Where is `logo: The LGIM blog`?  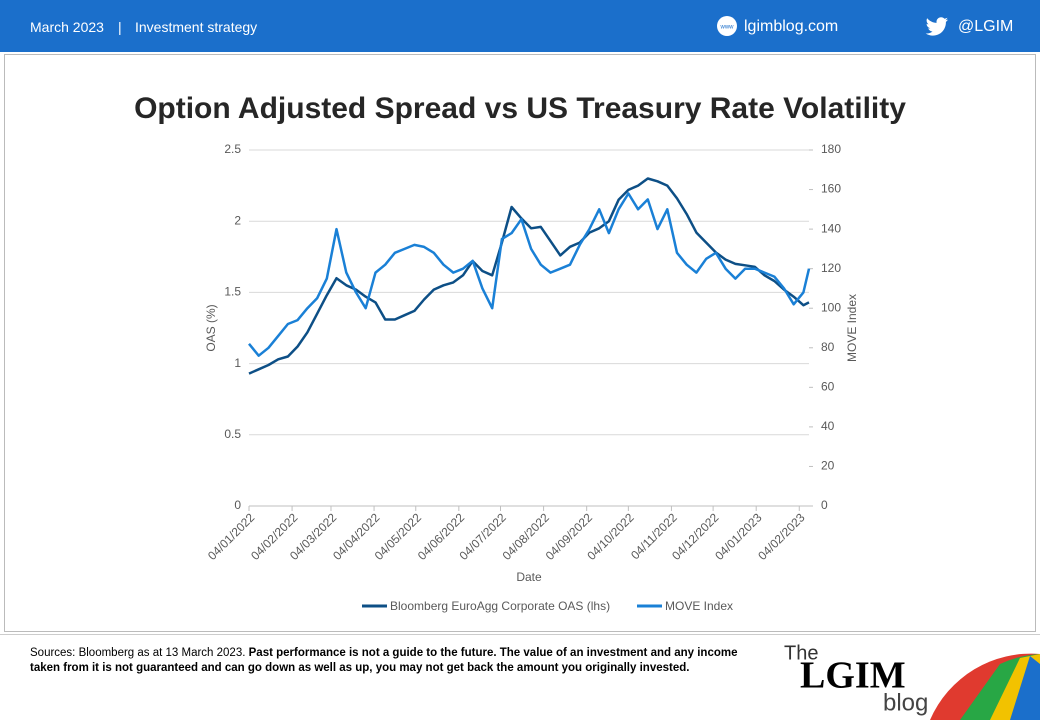
logo: The LGIM blog is located at coordinates (520, 677).